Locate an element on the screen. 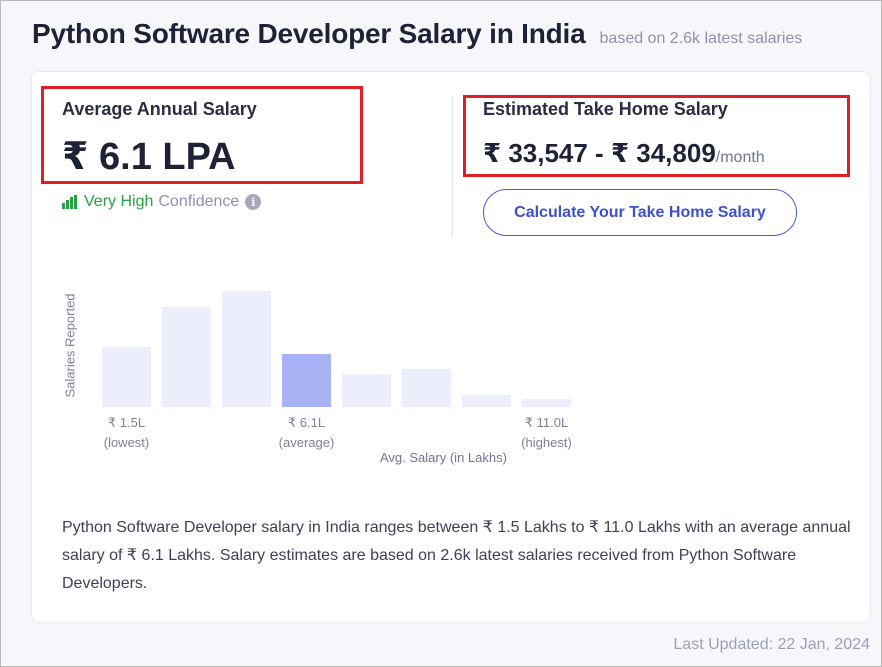 This screenshot has width=882, height=667. x-tick-label-2: ₹ 6.1L is located at coordinates (306, 422).